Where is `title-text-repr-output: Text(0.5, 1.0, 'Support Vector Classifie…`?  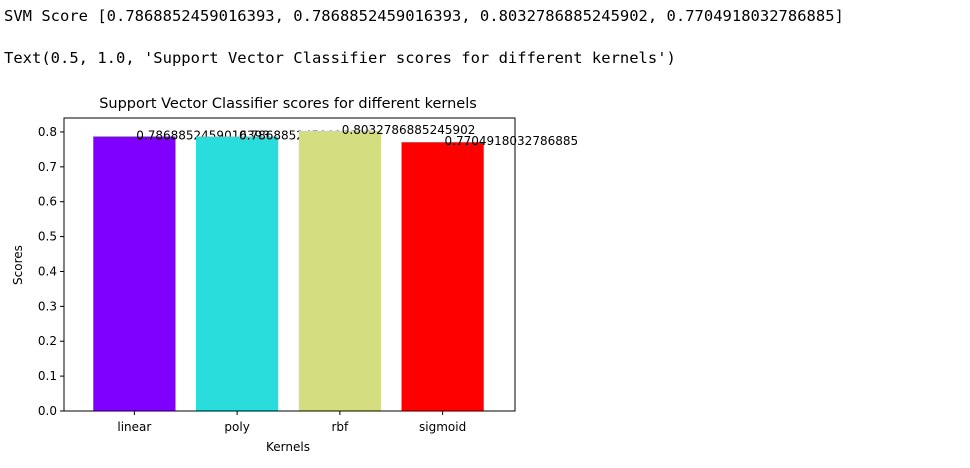 title-text-repr-output: Text(0.5, 1.0, 'Support Vector Classifie… is located at coordinates (340, 58).